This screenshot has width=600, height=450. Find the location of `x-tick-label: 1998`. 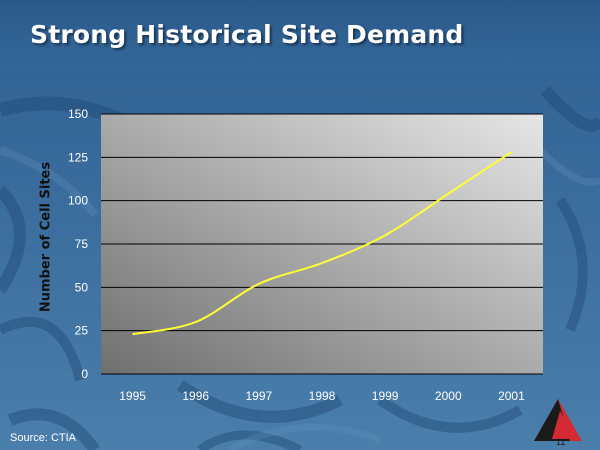

x-tick-label: 1998 is located at coordinates (322, 396).